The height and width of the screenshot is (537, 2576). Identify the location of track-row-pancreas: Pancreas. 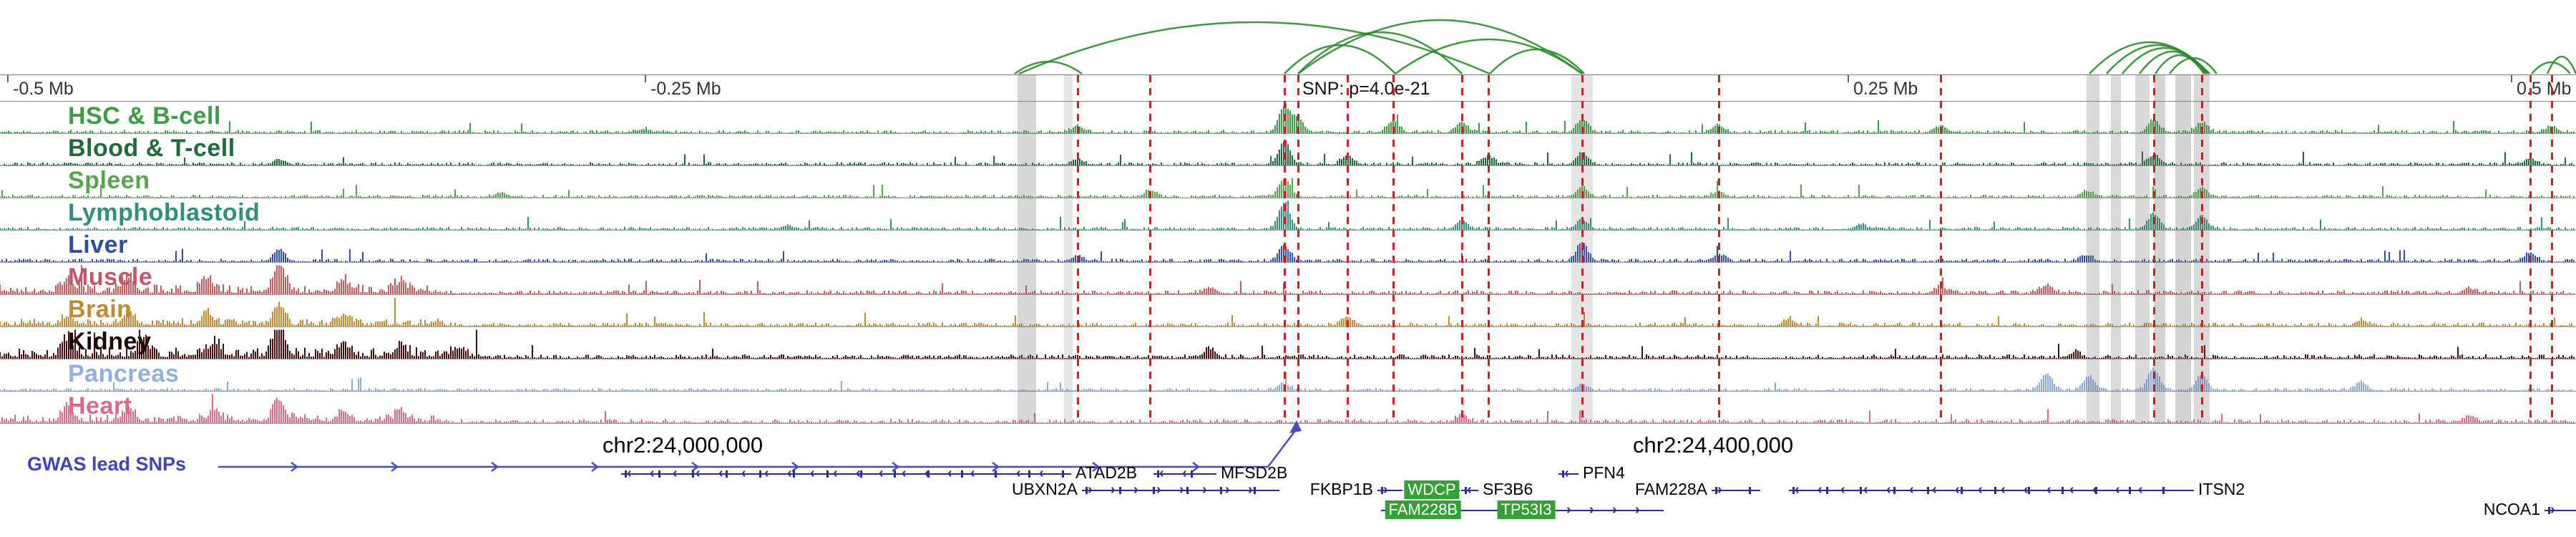
(1288, 375).